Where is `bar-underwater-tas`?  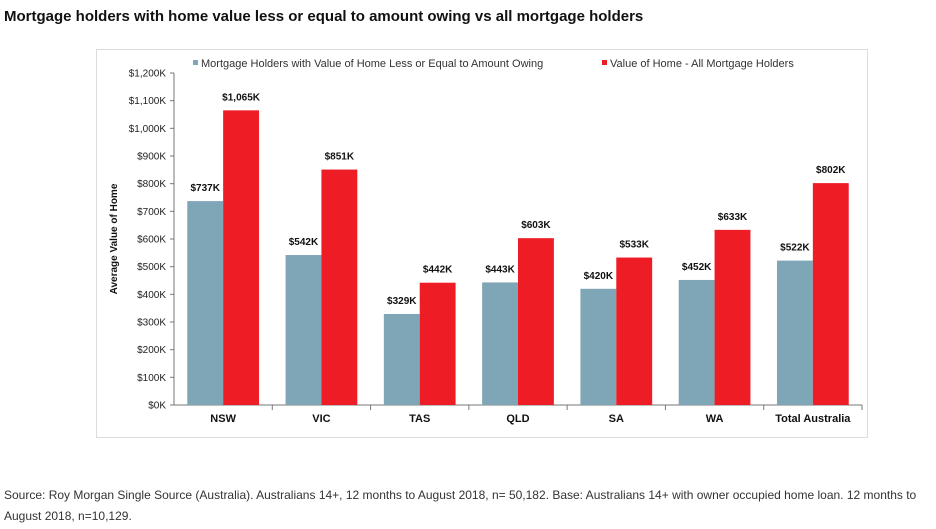 bar-underwater-tas is located at coordinates (401, 359).